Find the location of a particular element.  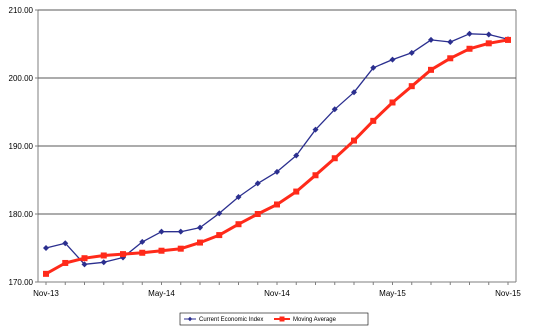

x-tick-label: May-15 is located at coordinates (392, 293).